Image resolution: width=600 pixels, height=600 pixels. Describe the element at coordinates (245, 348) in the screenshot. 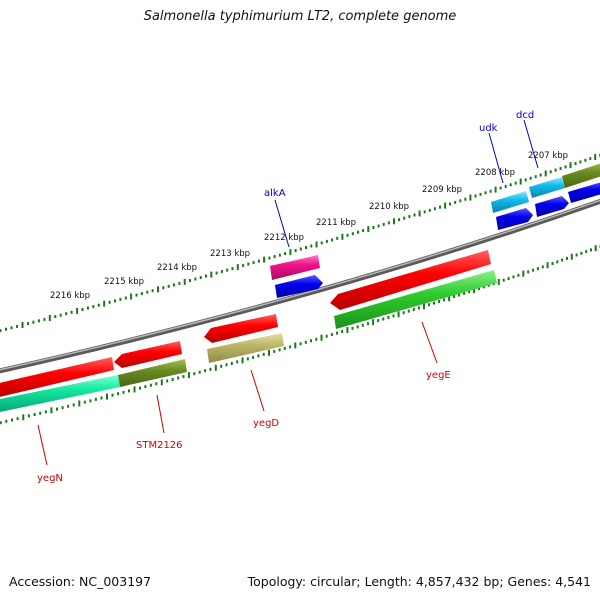

I see `gene-yegD-bar` at that location.